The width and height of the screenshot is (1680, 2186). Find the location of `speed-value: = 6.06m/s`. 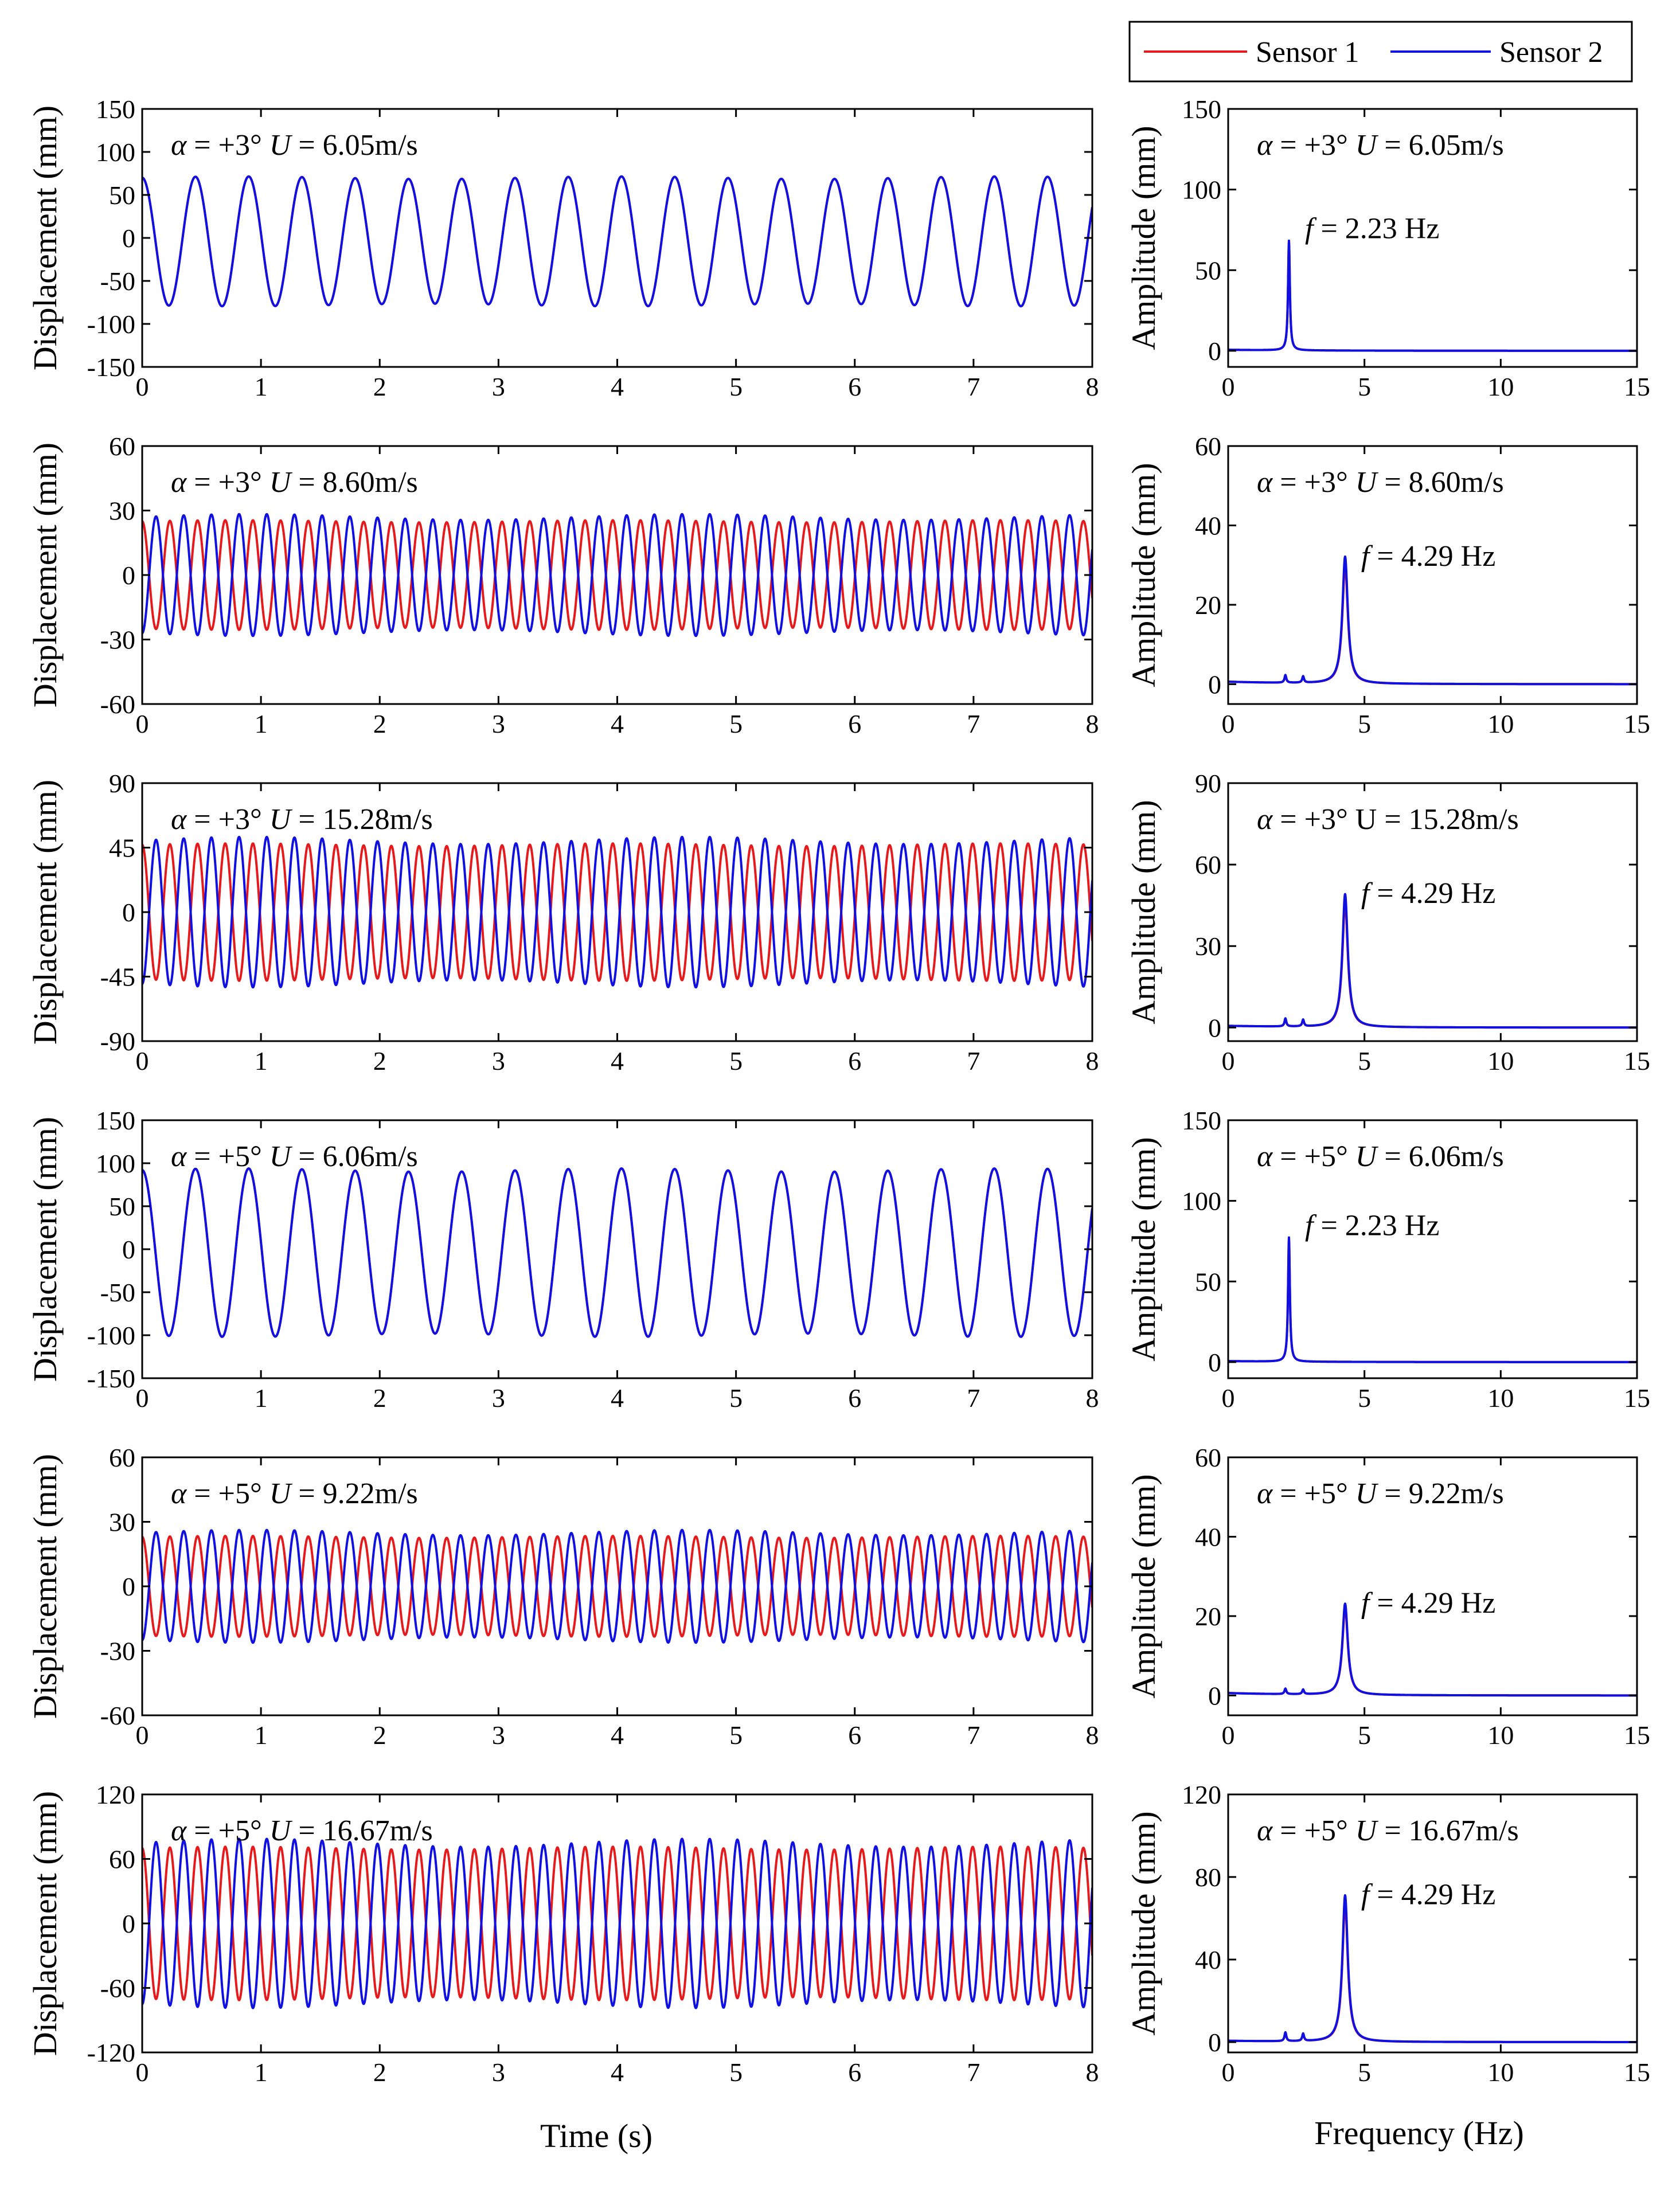

speed-value: = 6.06m/s is located at coordinates (1440, 1156).